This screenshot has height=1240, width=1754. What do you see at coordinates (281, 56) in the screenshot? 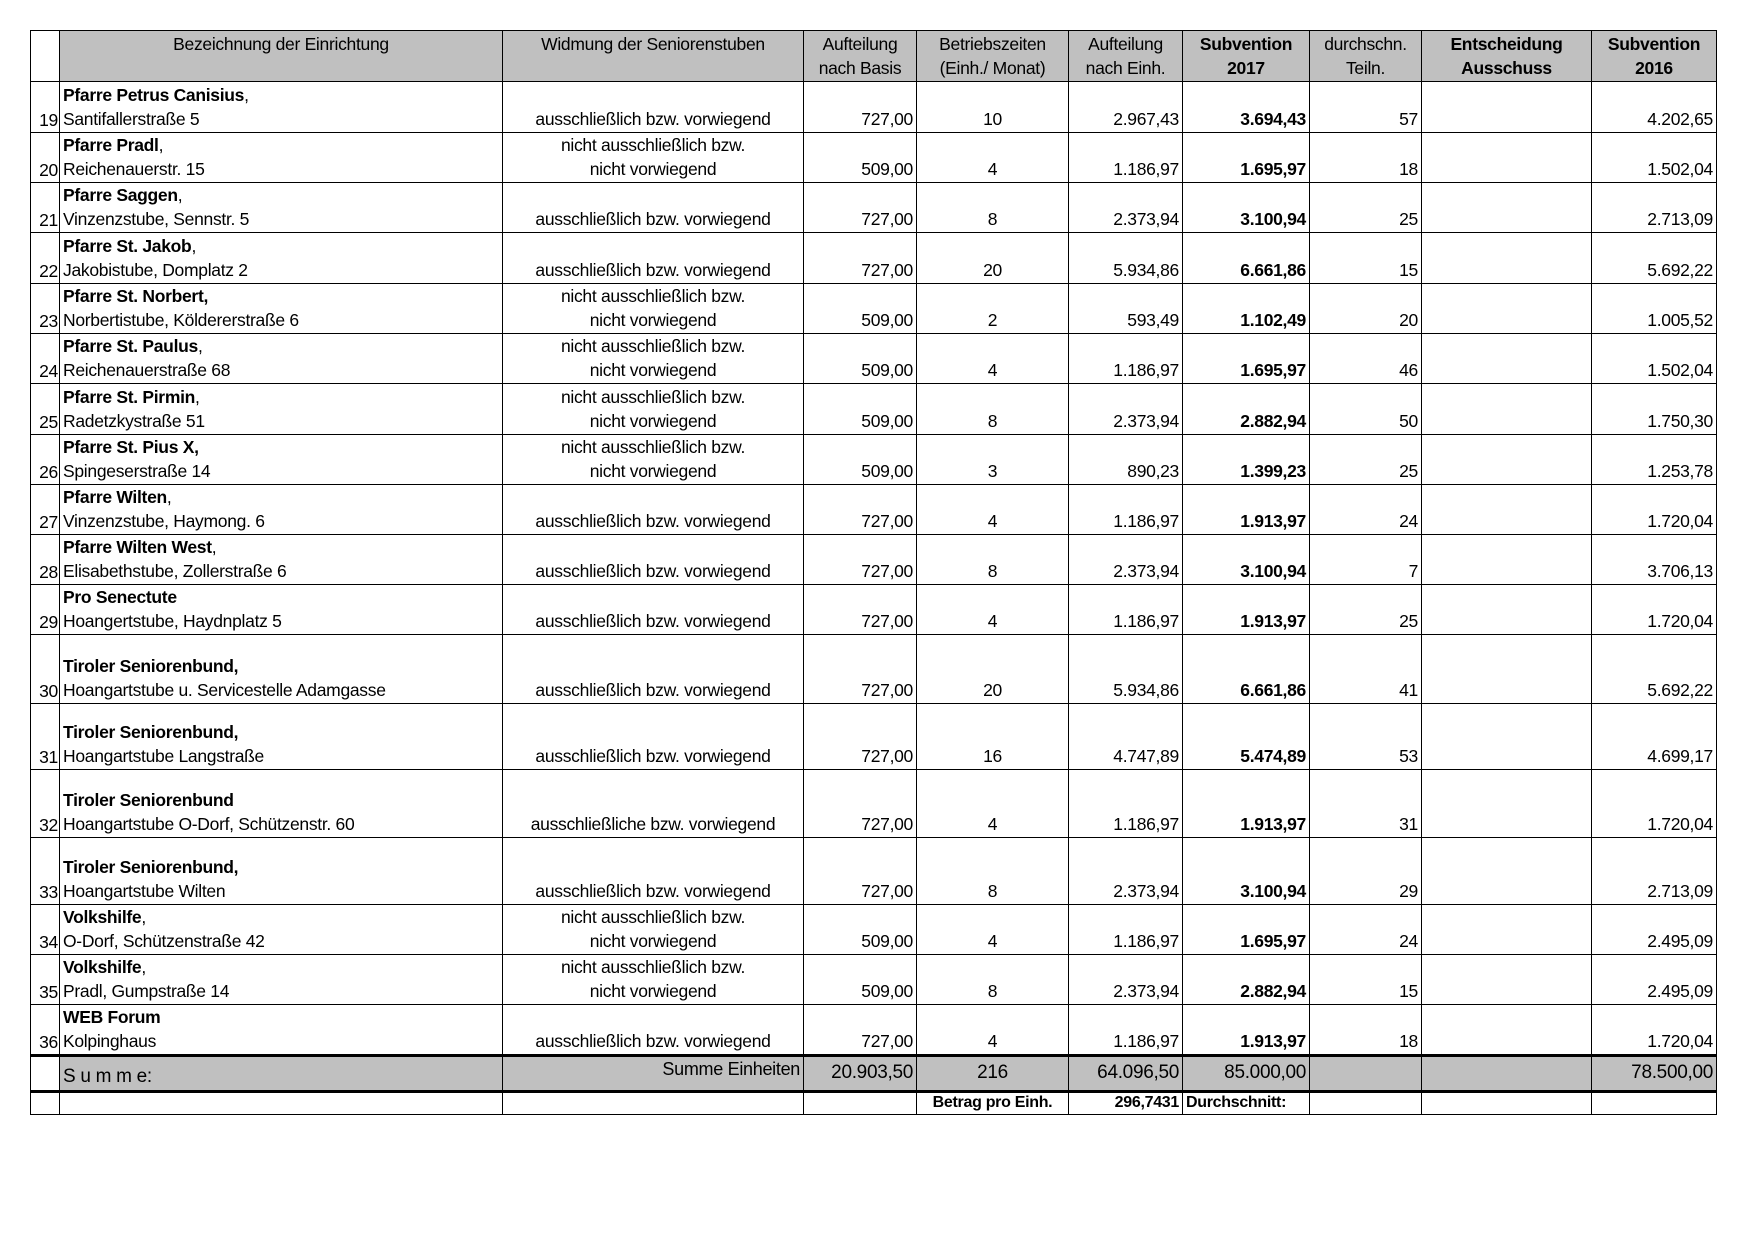
I see `header-col-bezeichnung: Bezeichnung der Einrichtung` at bounding box center [281, 56].